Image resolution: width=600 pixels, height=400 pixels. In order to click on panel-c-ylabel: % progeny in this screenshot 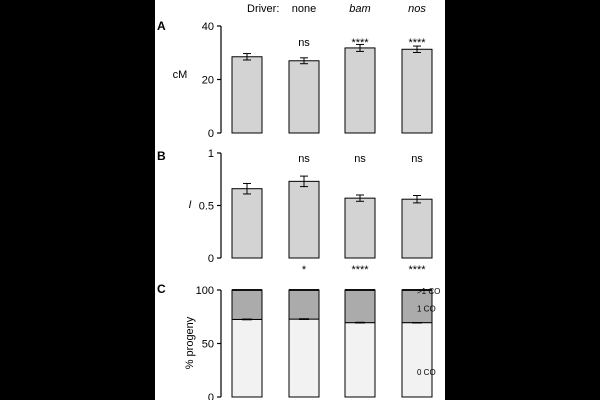, I will do `click(190, 342)`.